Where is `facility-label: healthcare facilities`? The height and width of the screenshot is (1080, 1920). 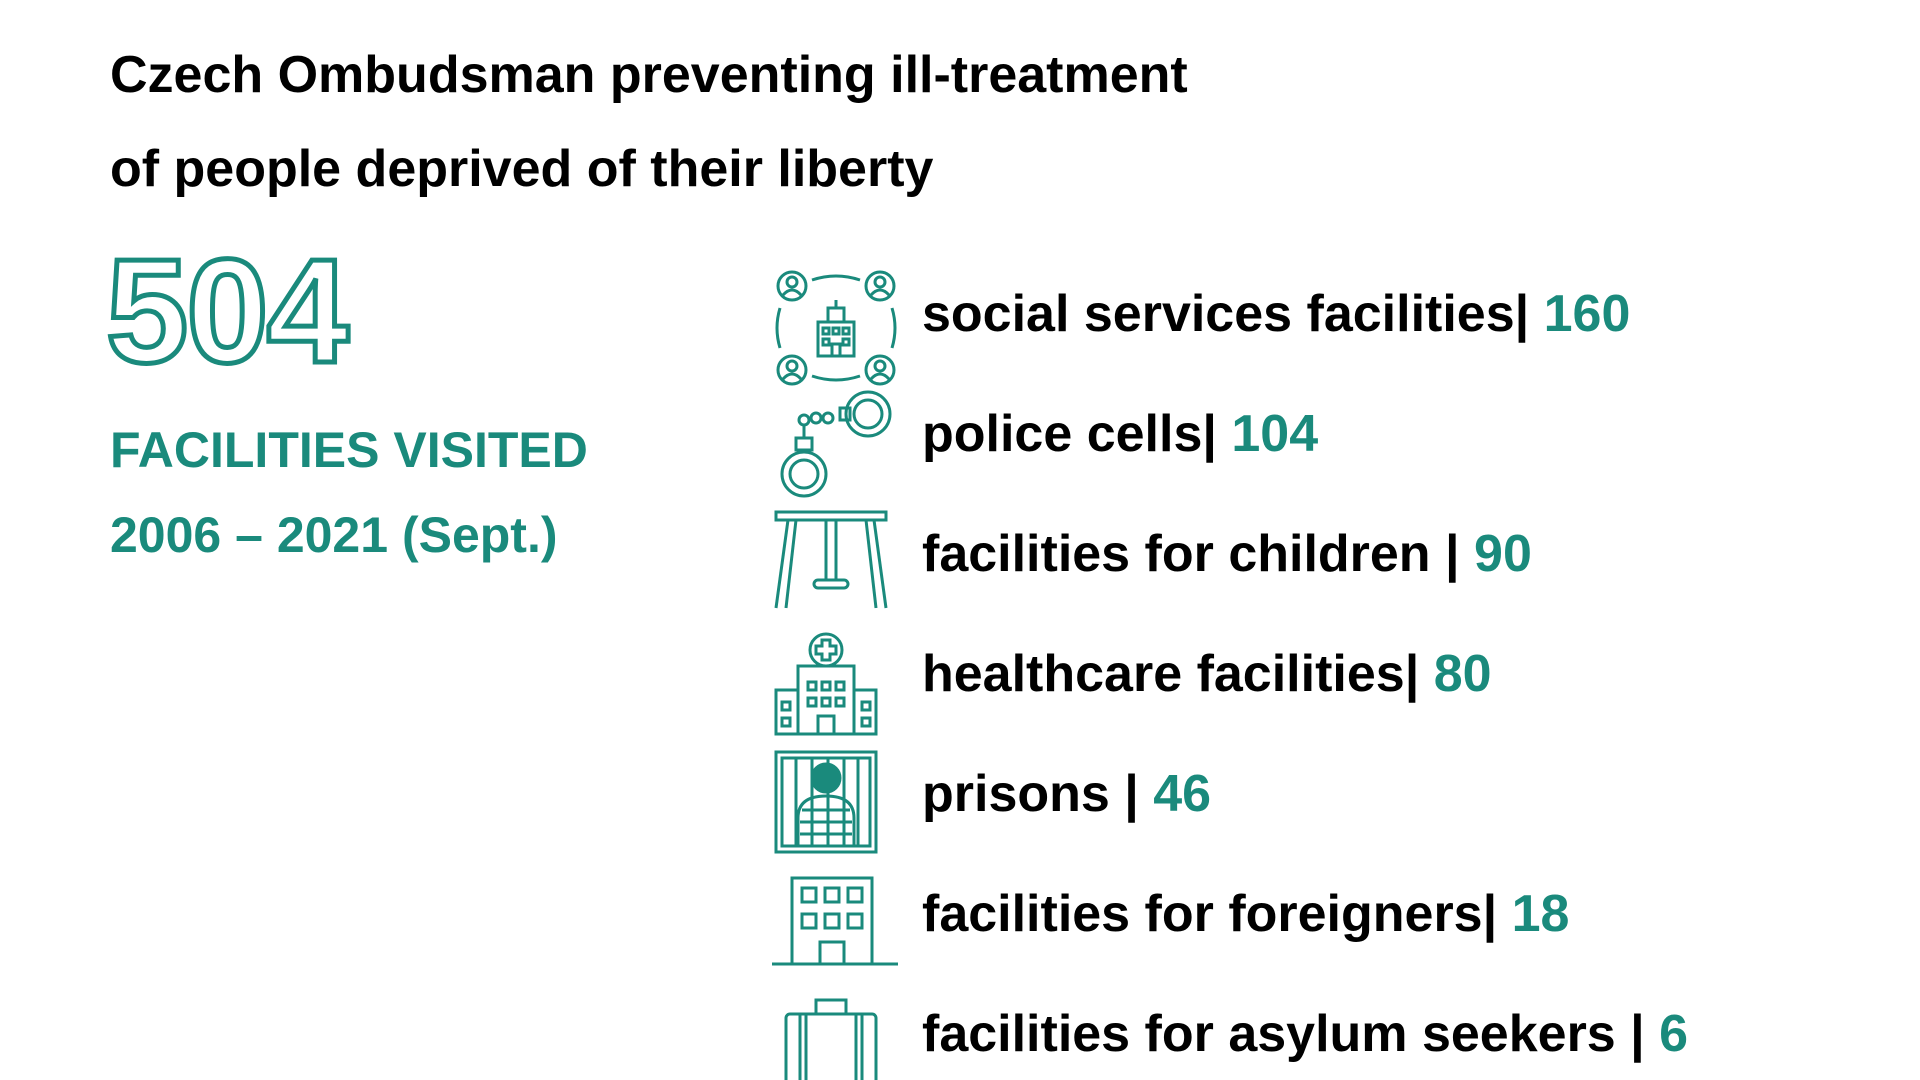 facility-label: healthcare facilities is located at coordinates (1163, 674).